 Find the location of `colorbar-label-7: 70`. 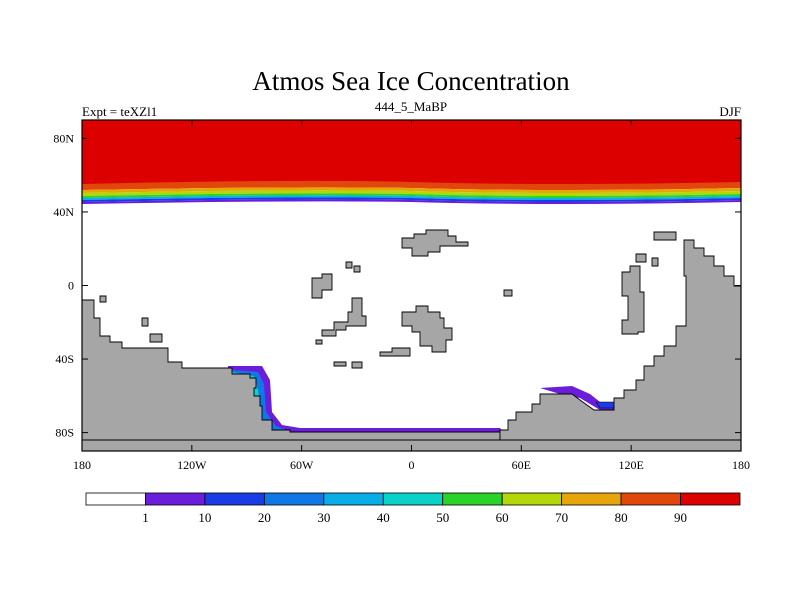

colorbar-label-7: 70 is located at coordinates (561, 517).